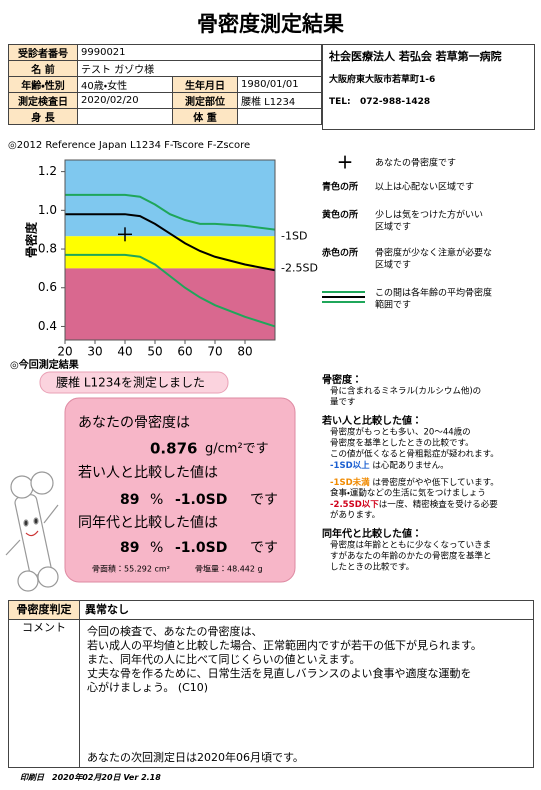  I want to click on x-tick-label: 30, so click(94, 352).